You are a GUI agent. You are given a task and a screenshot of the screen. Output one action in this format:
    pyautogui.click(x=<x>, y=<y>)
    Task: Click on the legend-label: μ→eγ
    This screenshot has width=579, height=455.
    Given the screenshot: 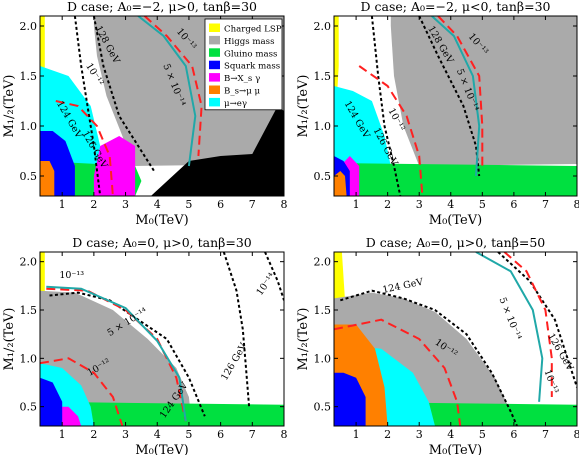 What is the action you would take?
    pyautogui.click(x=235, y=104)
    